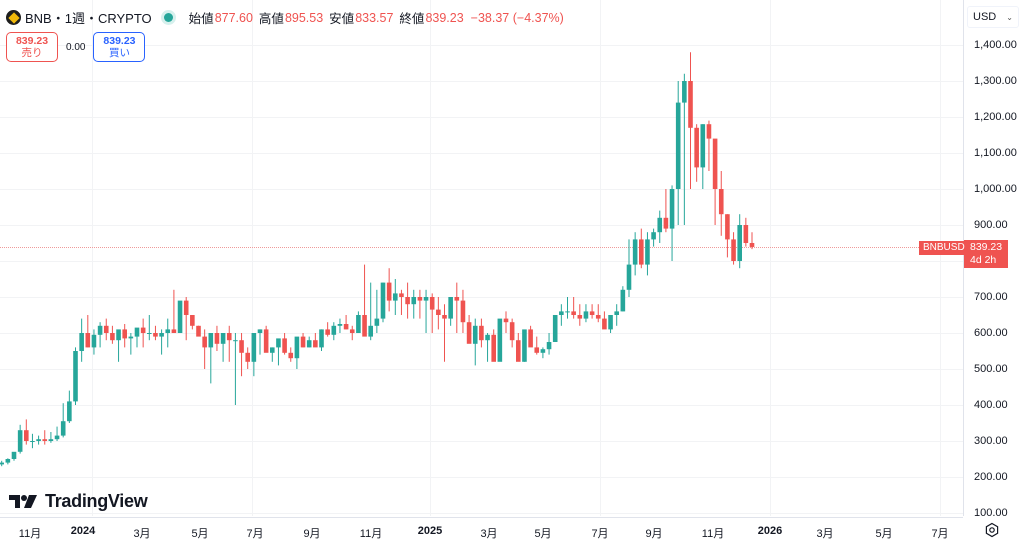  What do you see at coordinates (993, 17) in the screenshot?
I see `currency-select: USD ⌄` at bounding box center [993, 17].